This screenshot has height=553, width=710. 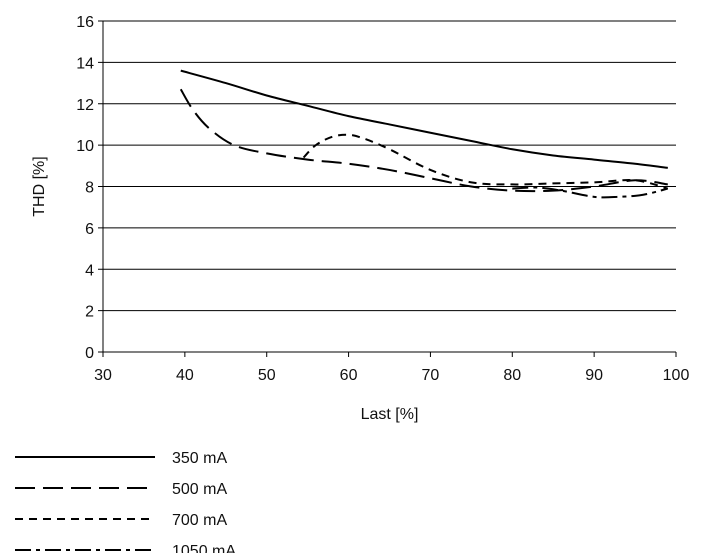 What do you see at coordinates (199, 520) in the screenshot?
I see `legend-label: 700 mA` at bounding box center [199, 520].